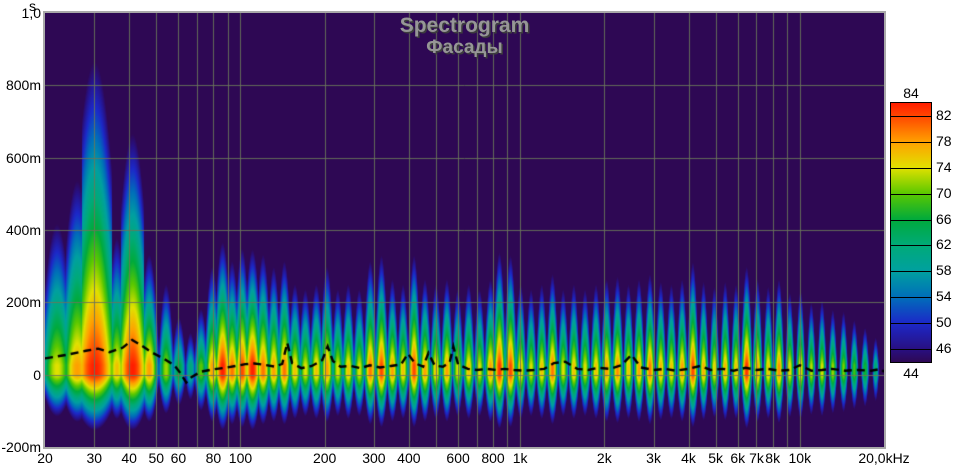 The image size is (966, 467). I want to click on legend-tick-label-54: 54, so click(944, 296).